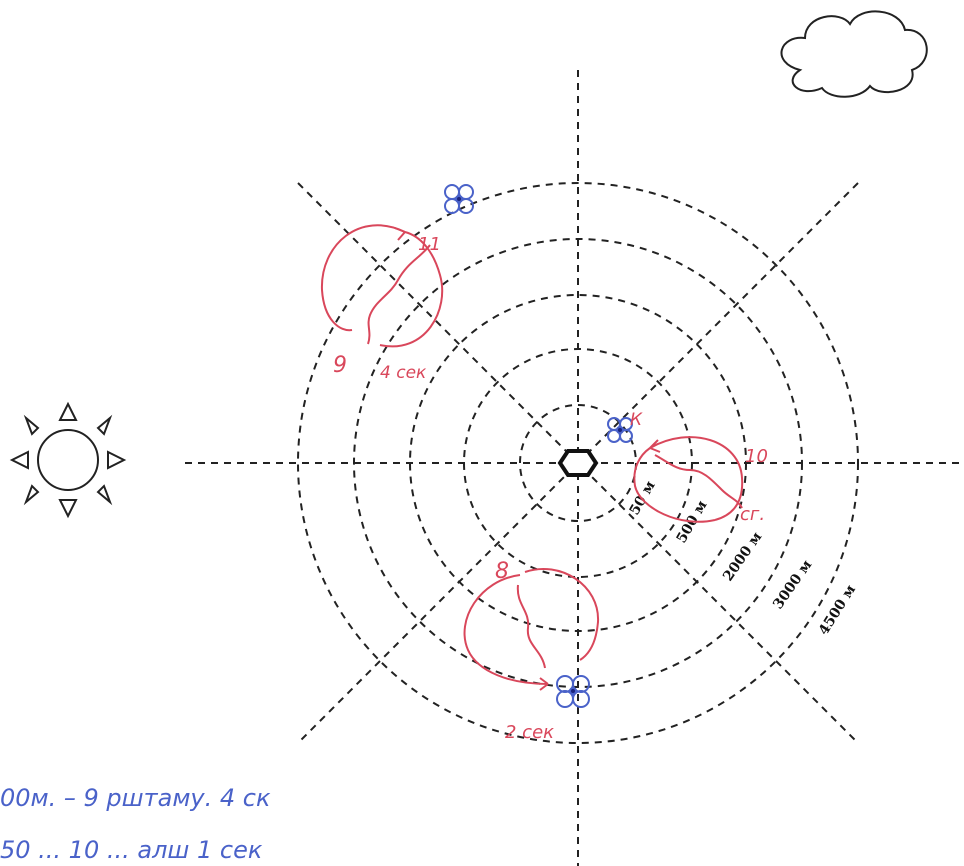 Image resolution: width=964 pixels, height=866 pixels. Describe the element at coordinates (135, 798) in the screenshot. I see `note-line-1: 00м. – 9 рштаму. 4 ск` at that location.